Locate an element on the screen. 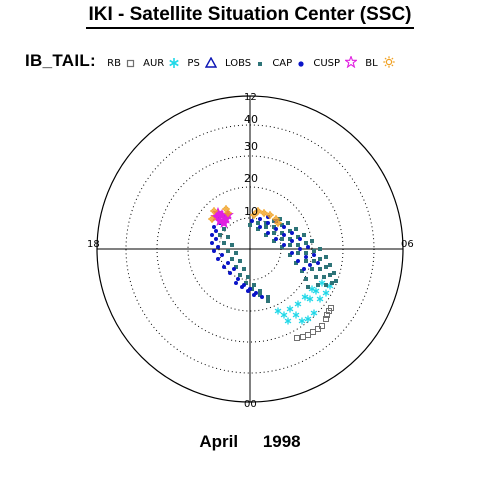  angle-label-12: 12 is located at coordinates (250, 97).